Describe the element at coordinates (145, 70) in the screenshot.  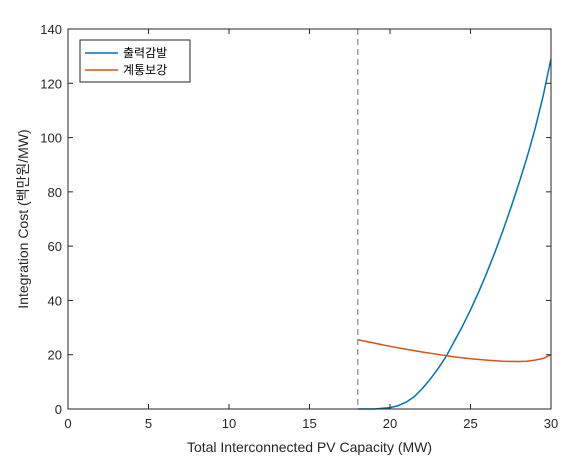
I see `legend-label-grid-reinforcement: 계통보강` at that location.